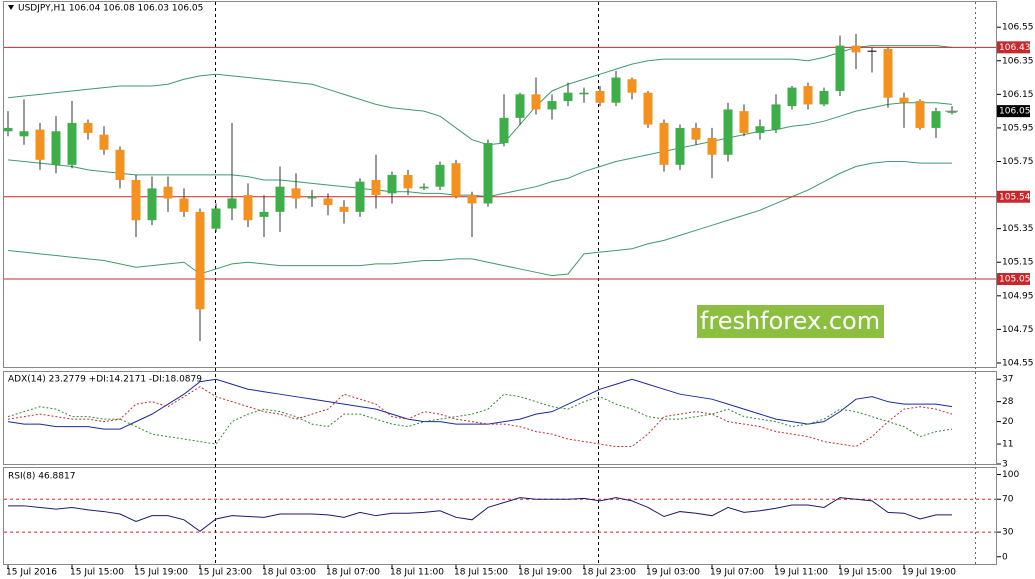  Describe the element at coordinates (545, 573) in the screenshot. I see `x-tick-label: 18 Jul 19:00` at that location.